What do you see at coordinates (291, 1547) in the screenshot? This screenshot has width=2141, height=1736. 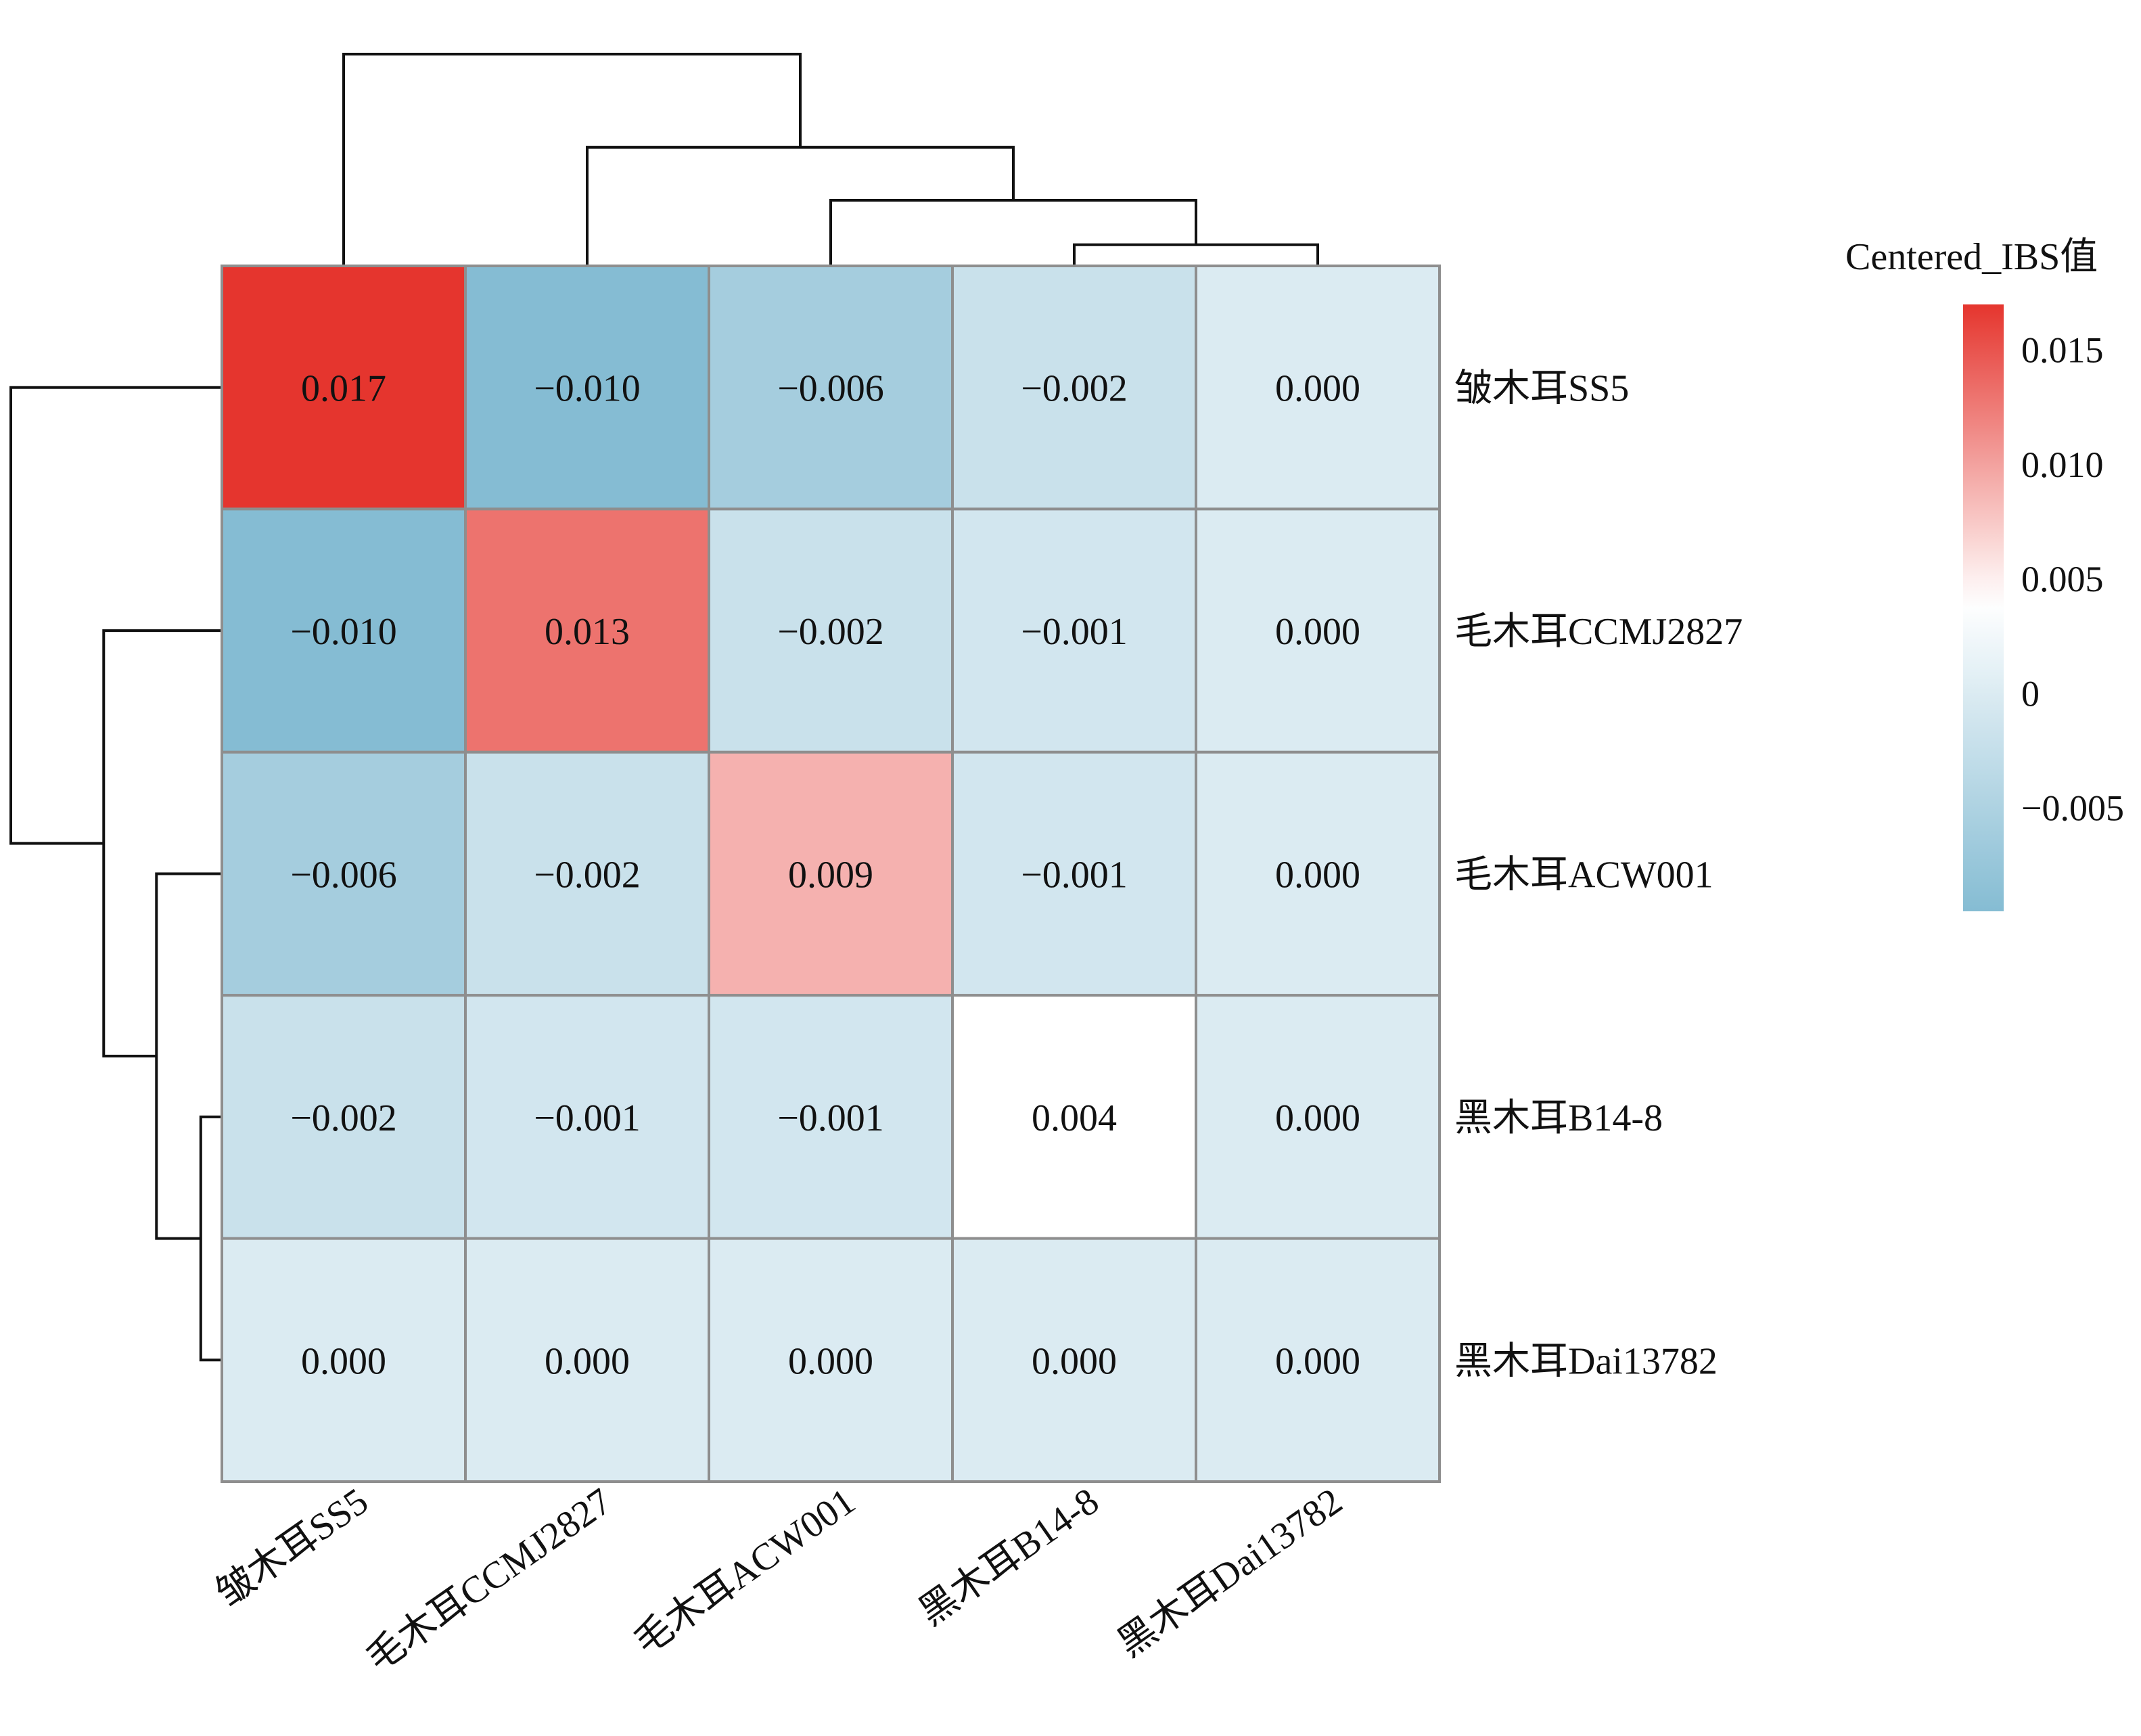 I see `column-label: 皱木耳SS5` at bounding box center [291, 1547].